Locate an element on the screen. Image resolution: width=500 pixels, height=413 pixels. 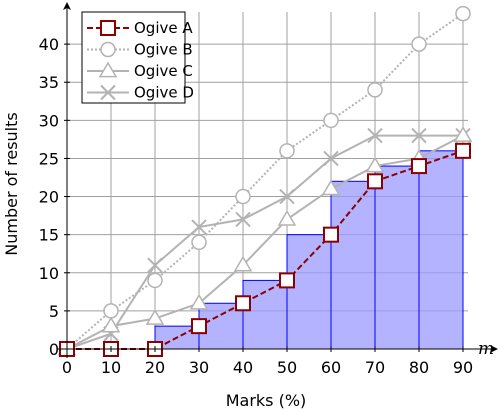
y-axis-arrow-icon is located at coordinates (67, 6).